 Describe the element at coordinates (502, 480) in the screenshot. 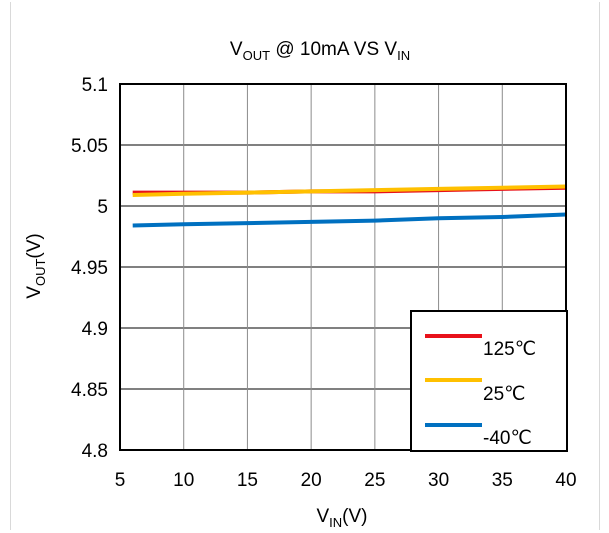

I see `x-tick-label: 35` at that location.